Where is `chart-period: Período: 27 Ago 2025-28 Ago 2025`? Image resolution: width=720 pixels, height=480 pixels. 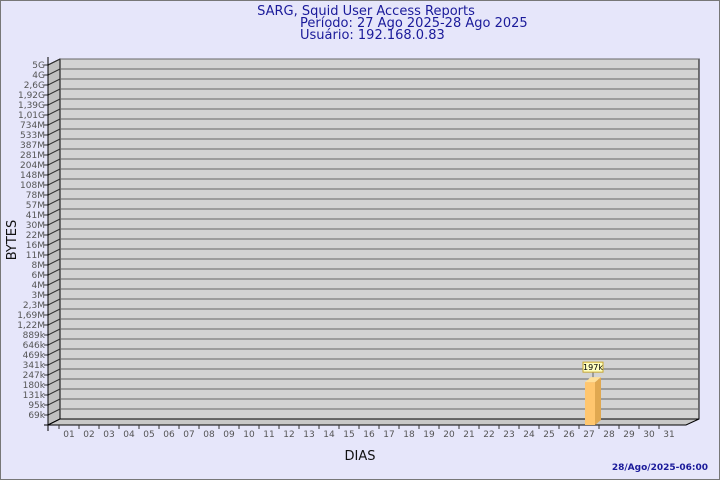
chart-period: Período: 27 Ago 2025-28 Ago 2025 is located at coordinates (414, 23).